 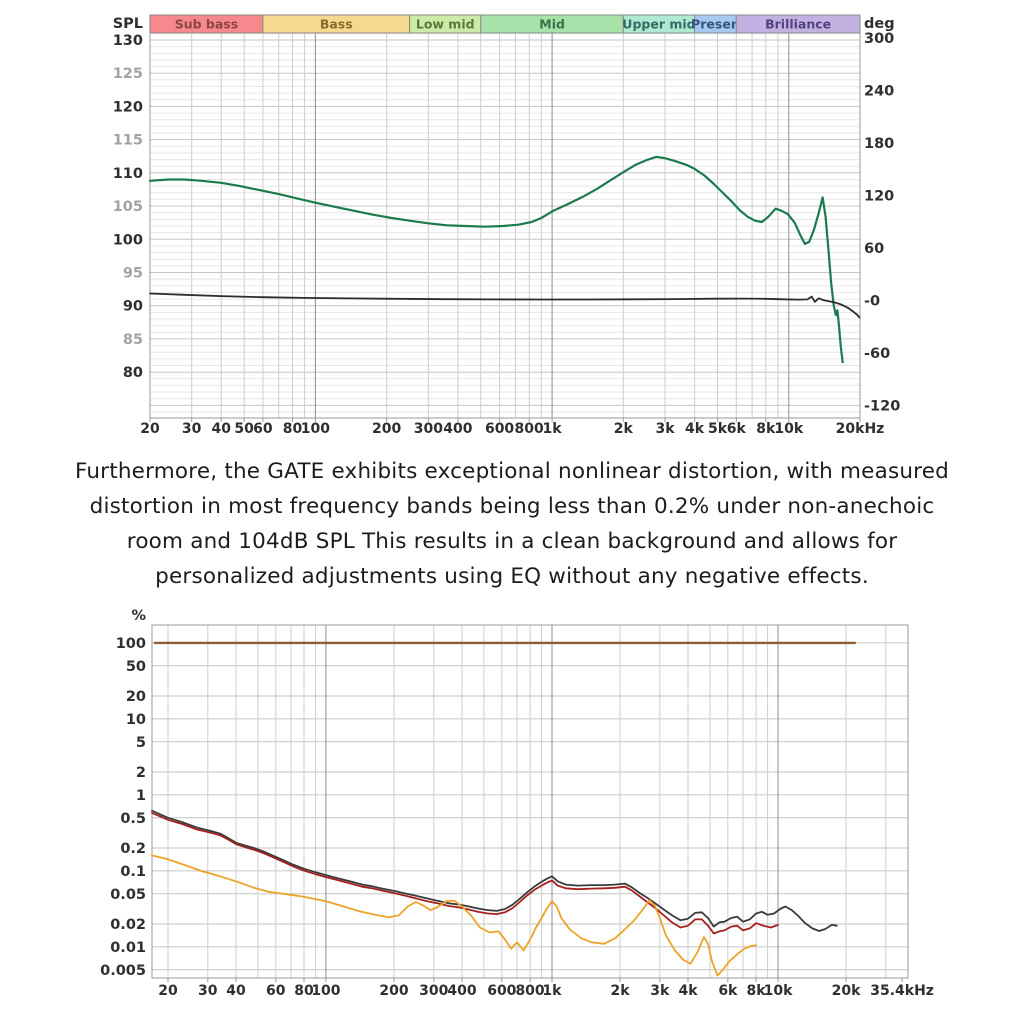 What do you see at coordinates (336, 24) in the screenshot?
I see `band-label-bass: Bass` at bounding box center [336, 24].